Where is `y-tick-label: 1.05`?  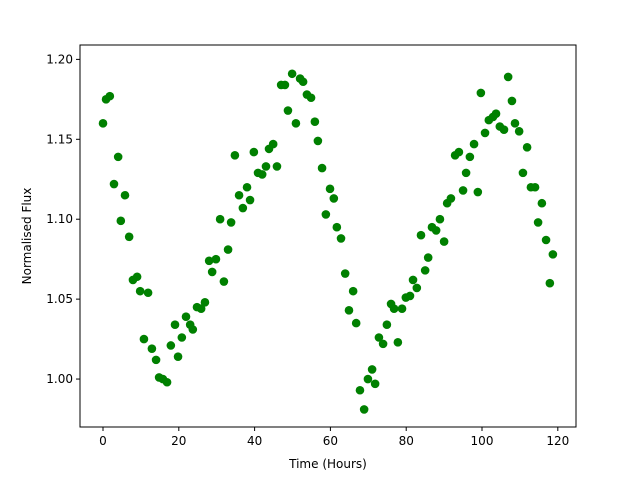
y-tick-label: 1.05 is located at coordinates (59, 299).